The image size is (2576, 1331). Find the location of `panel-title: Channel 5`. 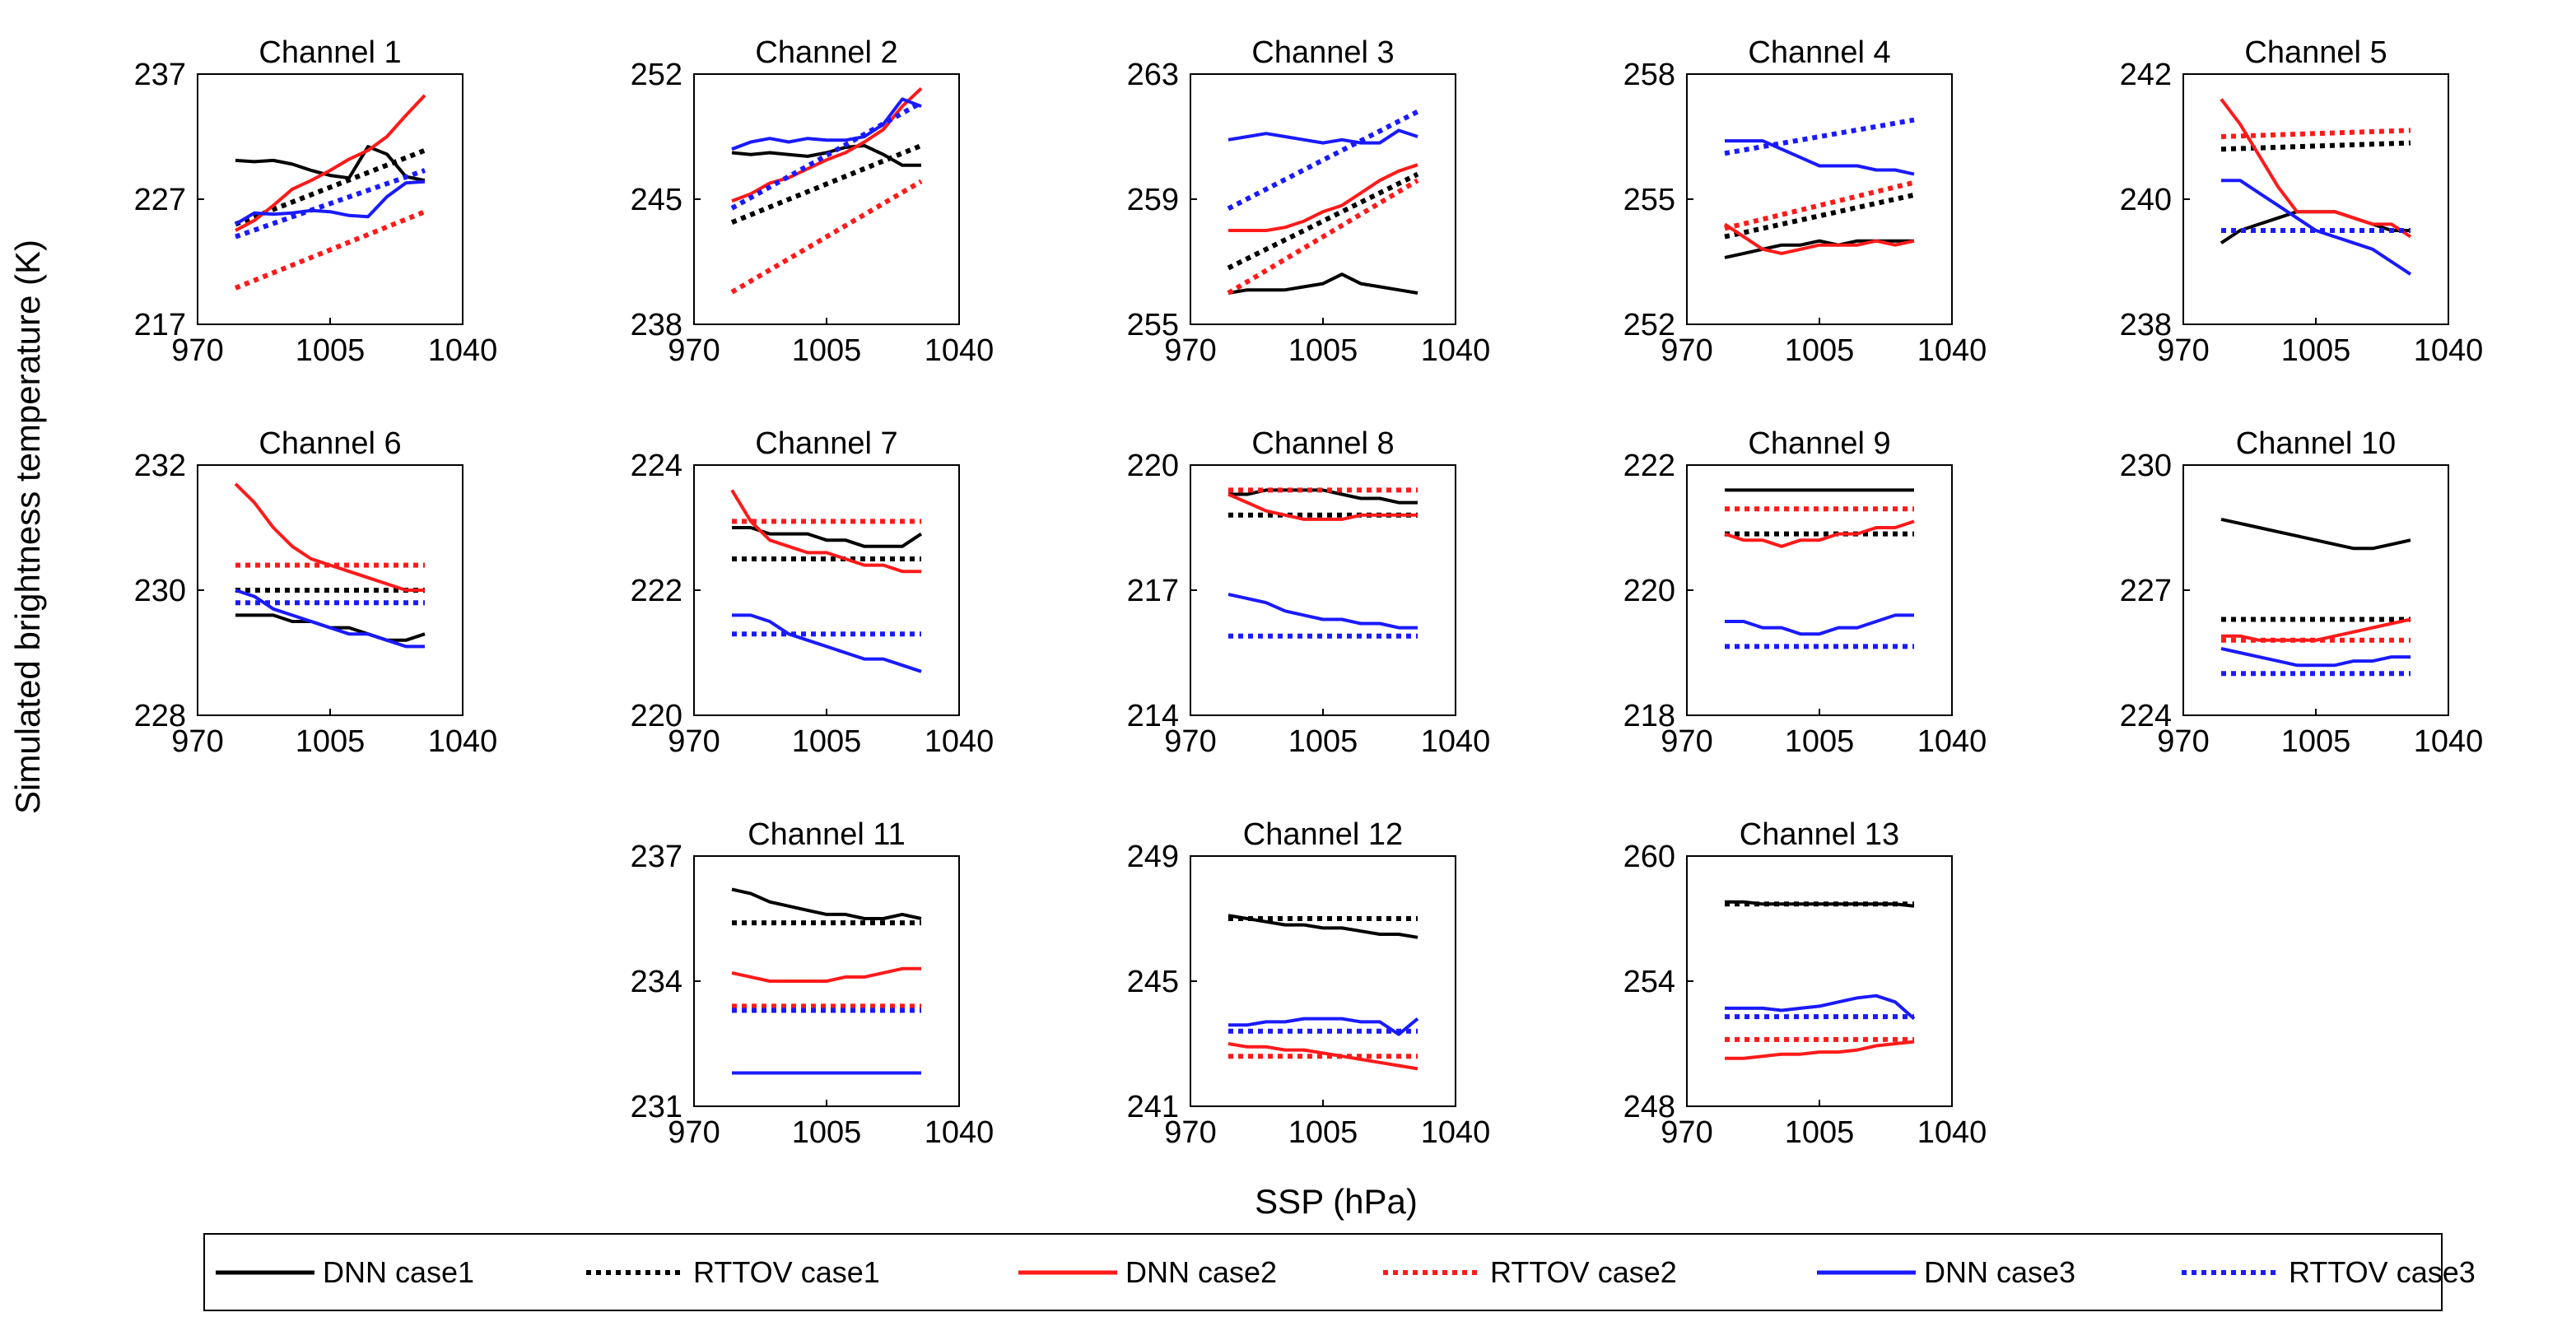

panel-title: Channel 5 is located at coordinates (2315, 52).